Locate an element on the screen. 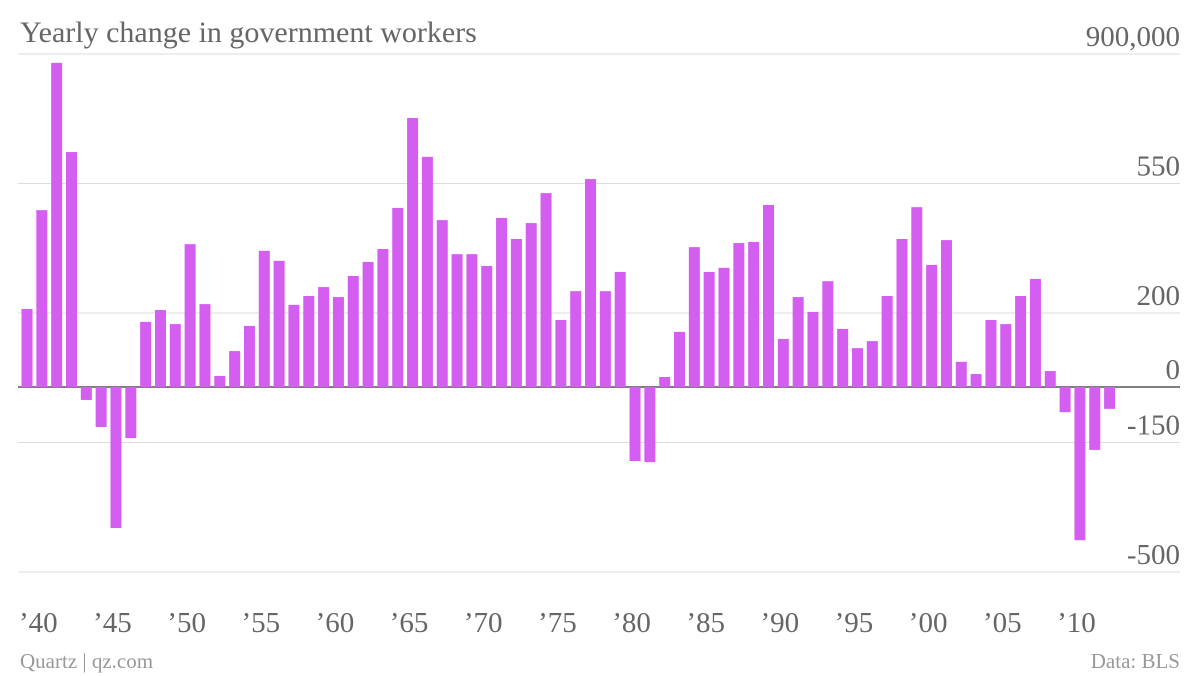 This screenshot has height=676, width=1200. x-tick-label: ’95 is located at coordinates (854, 623).